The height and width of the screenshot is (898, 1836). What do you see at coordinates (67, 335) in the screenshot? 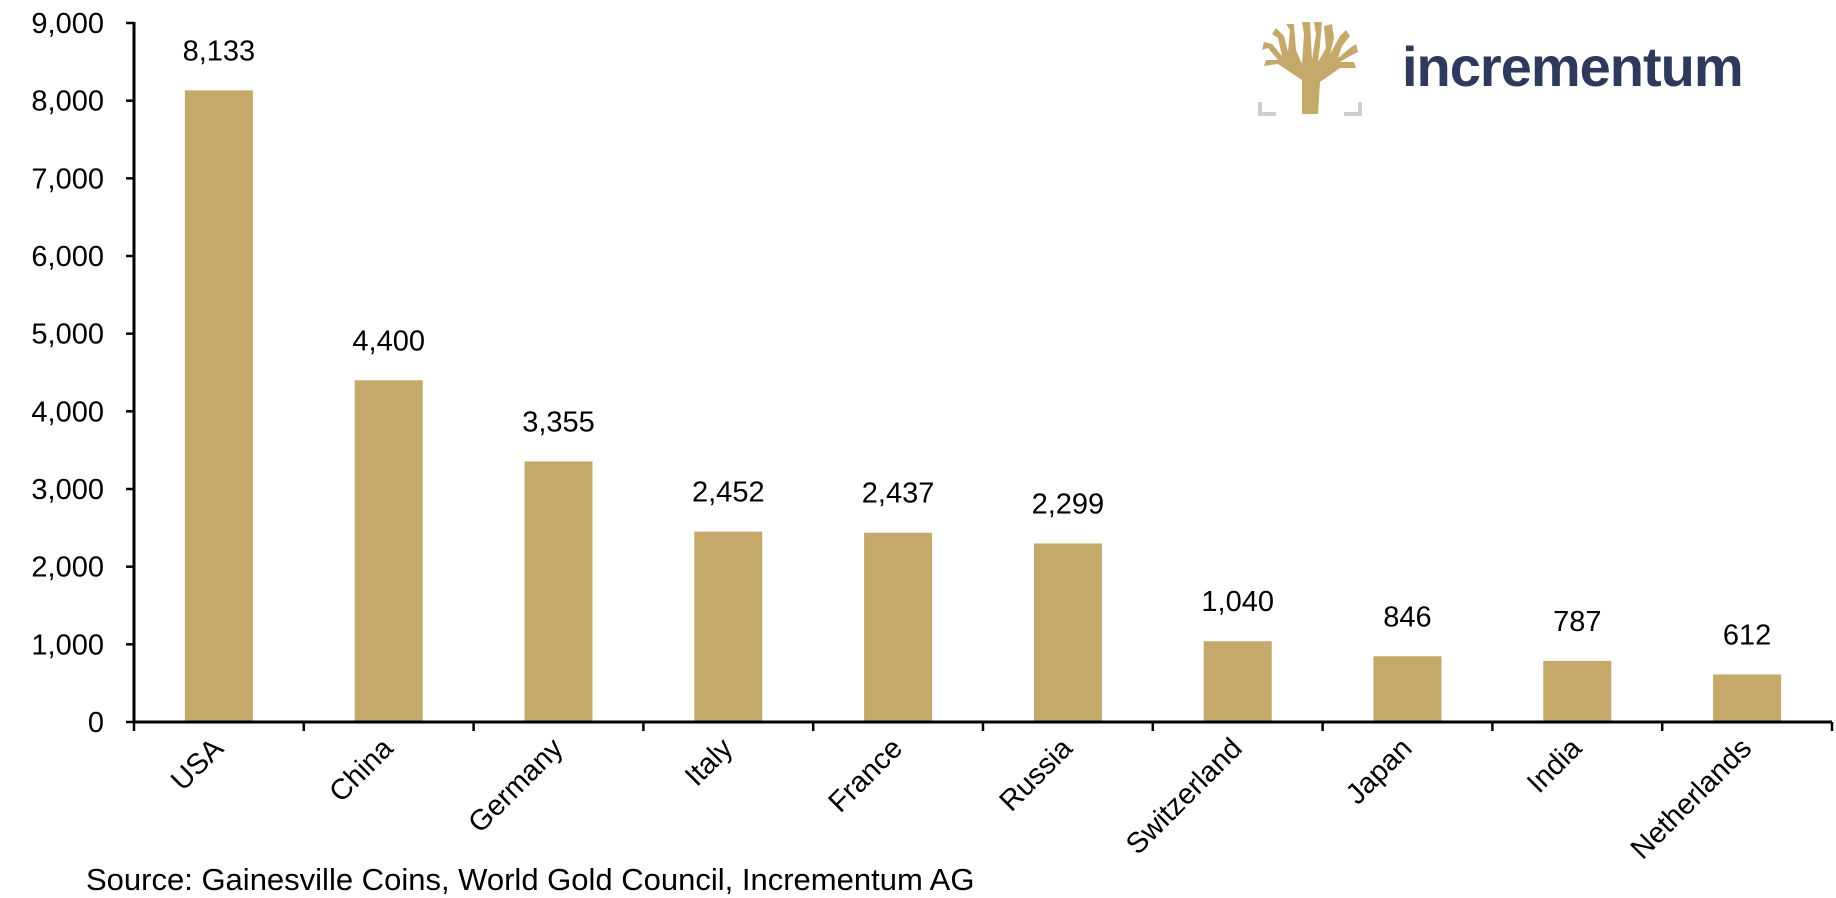
I see `y-tick-label: 5,000` at bounding box center [67, 335].